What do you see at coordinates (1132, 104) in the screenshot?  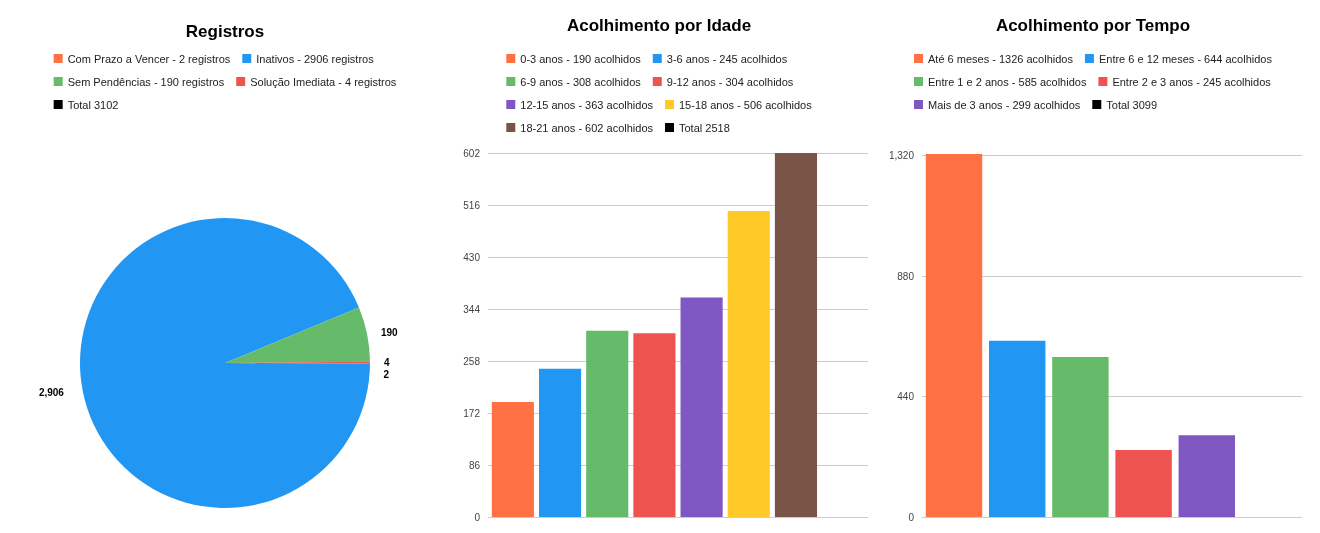 I see `legend-label: Total 3099` at bounding box center [1132, 104].